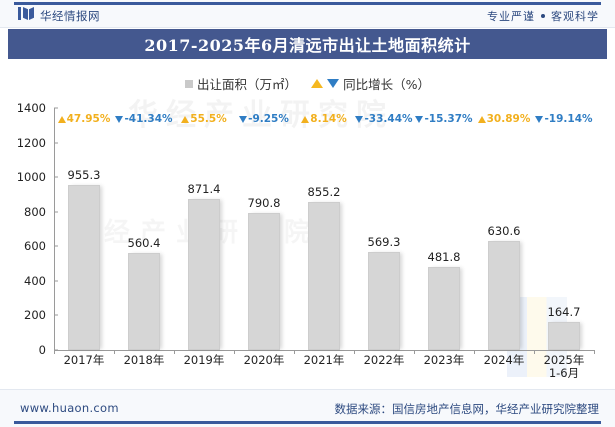 Image resolution: width=615 pixels, height=427 pixels. What do you see at coordinates (324, 360) in the screenshot?
I see `x-axis-label-line: 2021年` at bounding box center [324, 360].